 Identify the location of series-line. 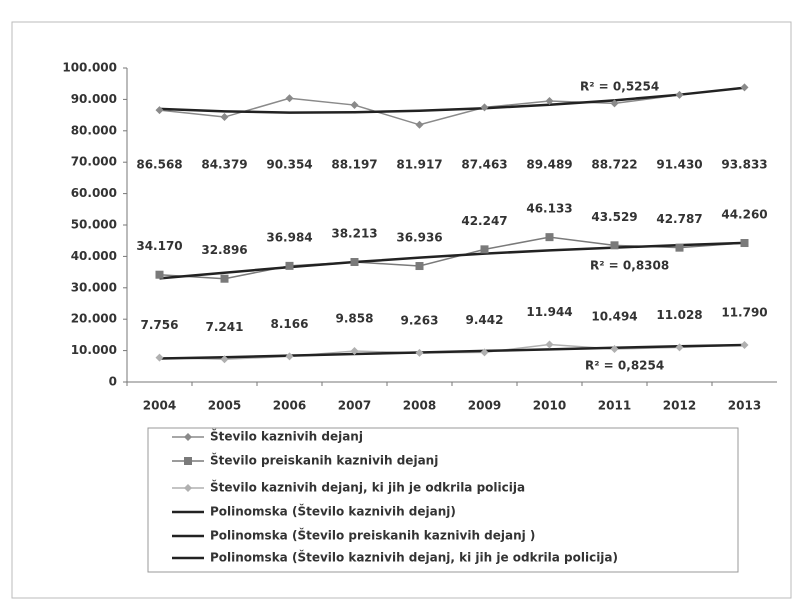
(452, 106).